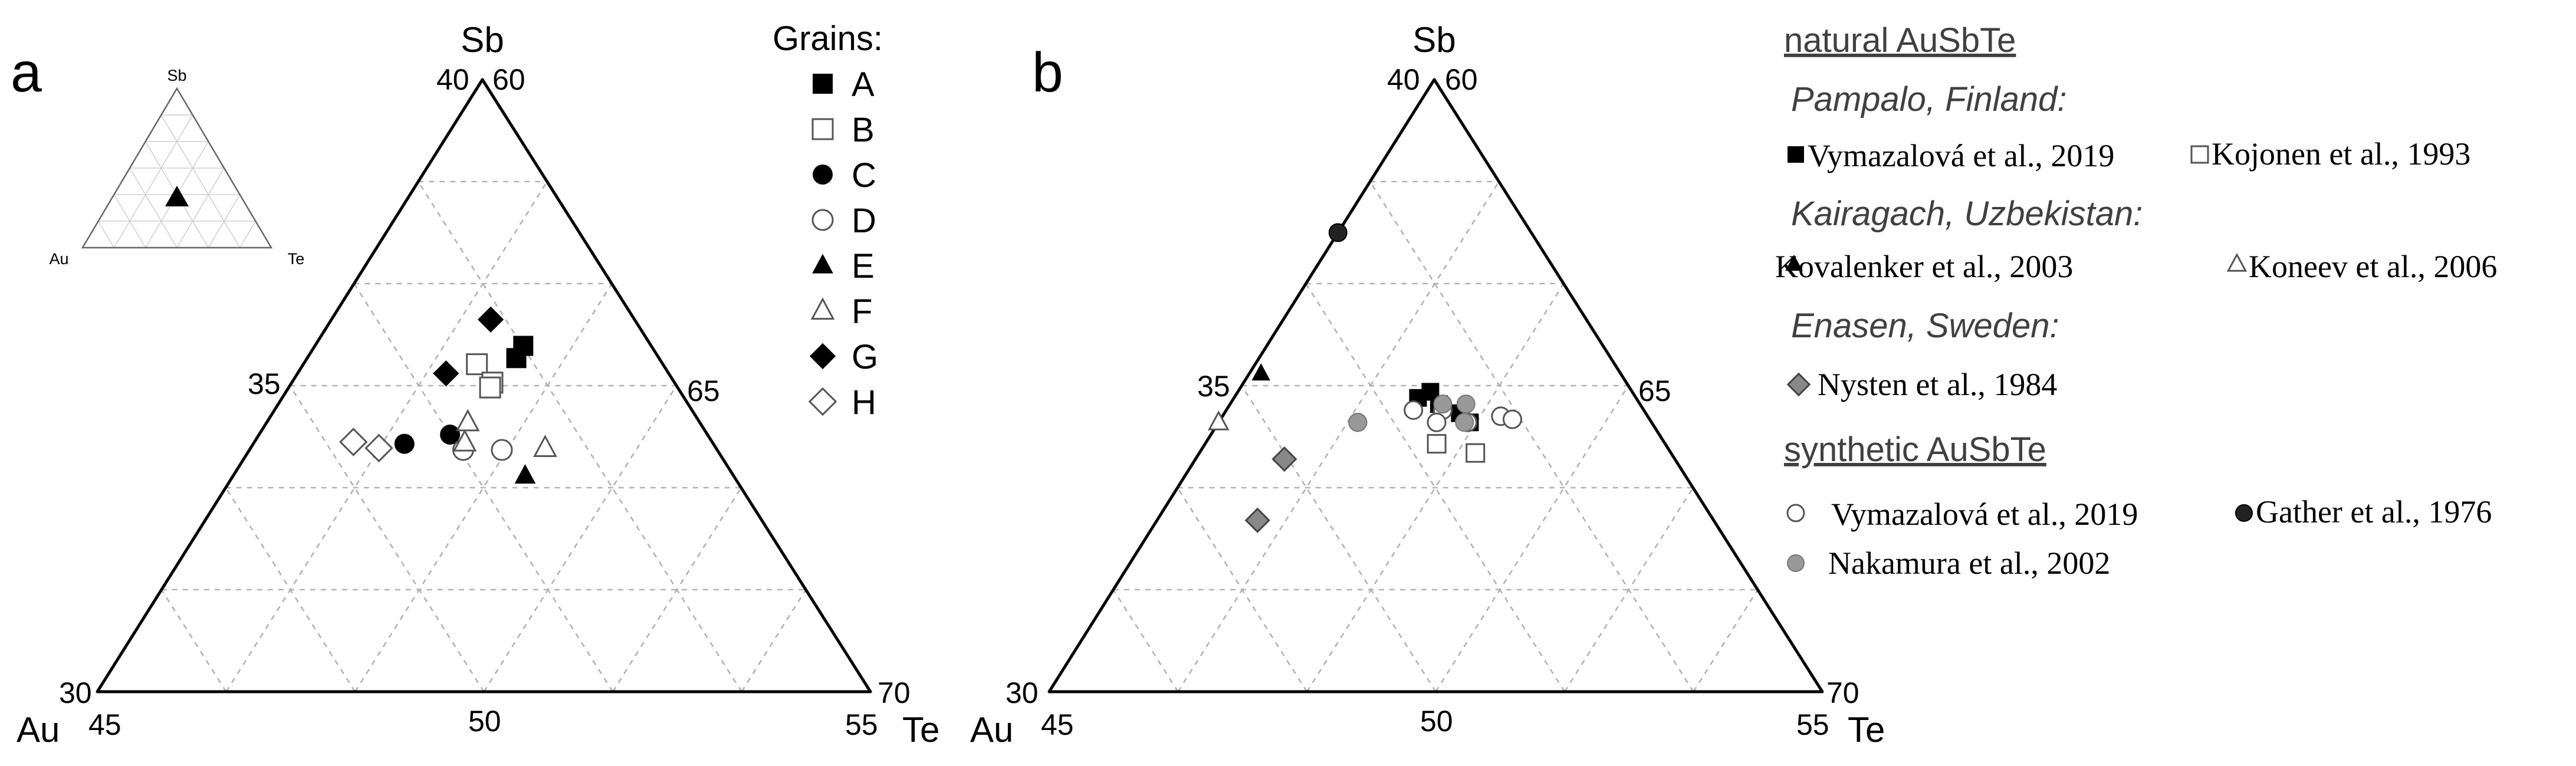 Image resolution: width=2576 pixels, height=766 pixels. I want to click on data-point-grain-g, so click(446, 373).